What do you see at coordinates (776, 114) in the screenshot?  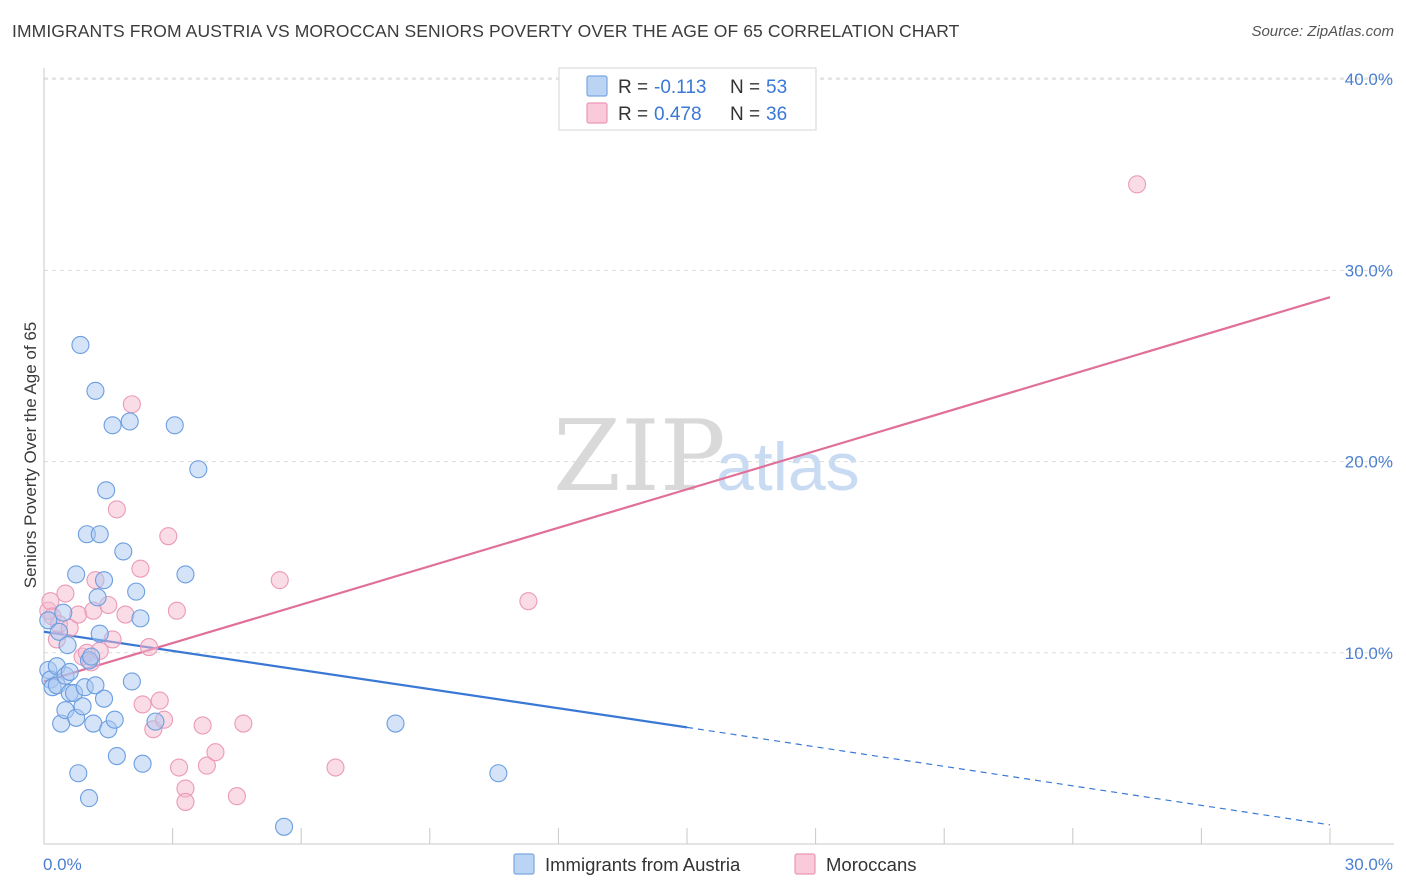 I see `legend-n-value-moroccans: 36` at bounding box center [776, 114].